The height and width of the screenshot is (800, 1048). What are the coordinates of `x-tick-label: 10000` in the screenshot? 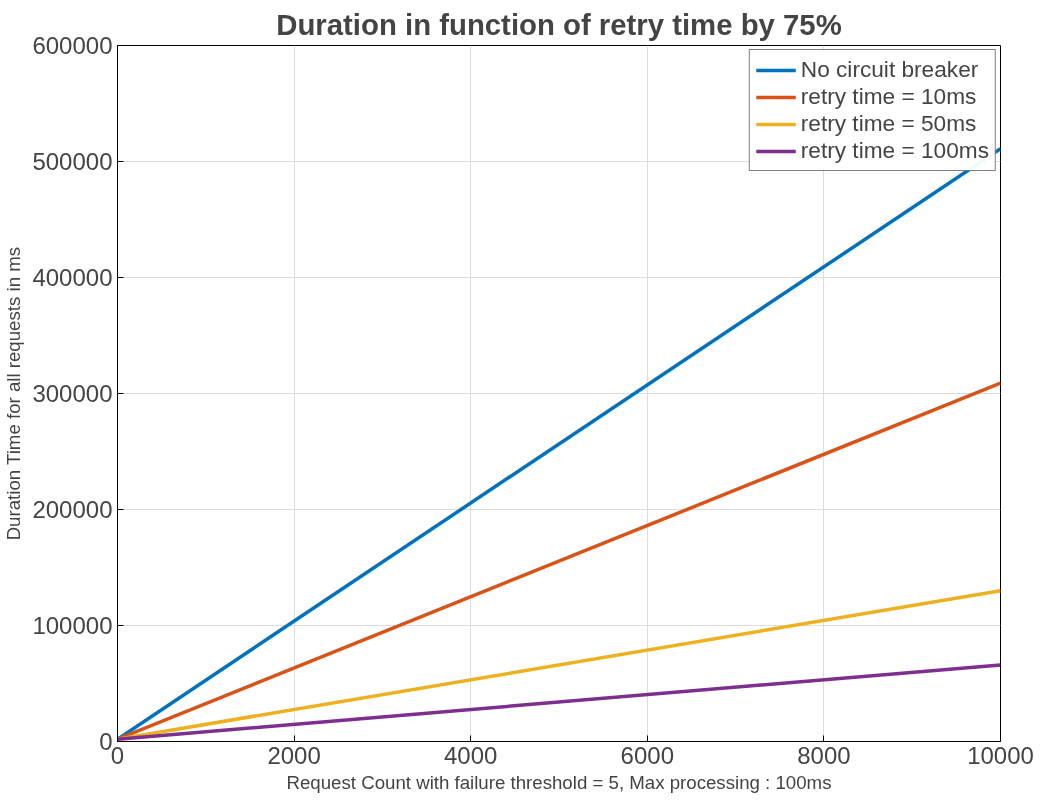 It's located at (1000, 755).